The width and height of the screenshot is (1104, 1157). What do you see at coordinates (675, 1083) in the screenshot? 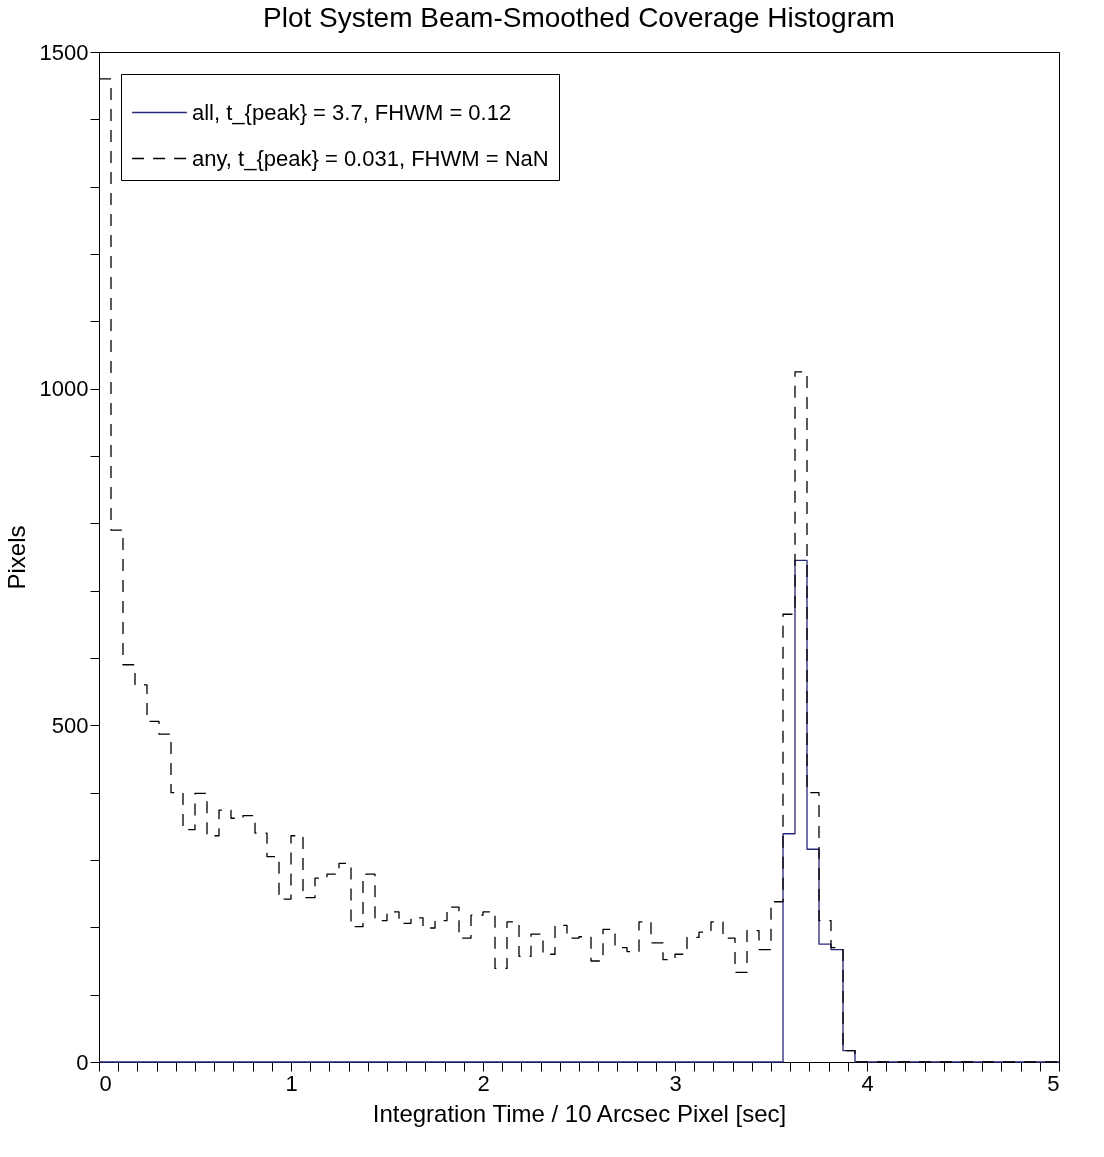
I see `x-tick-label: 3` at bounding box center [675, 1083].